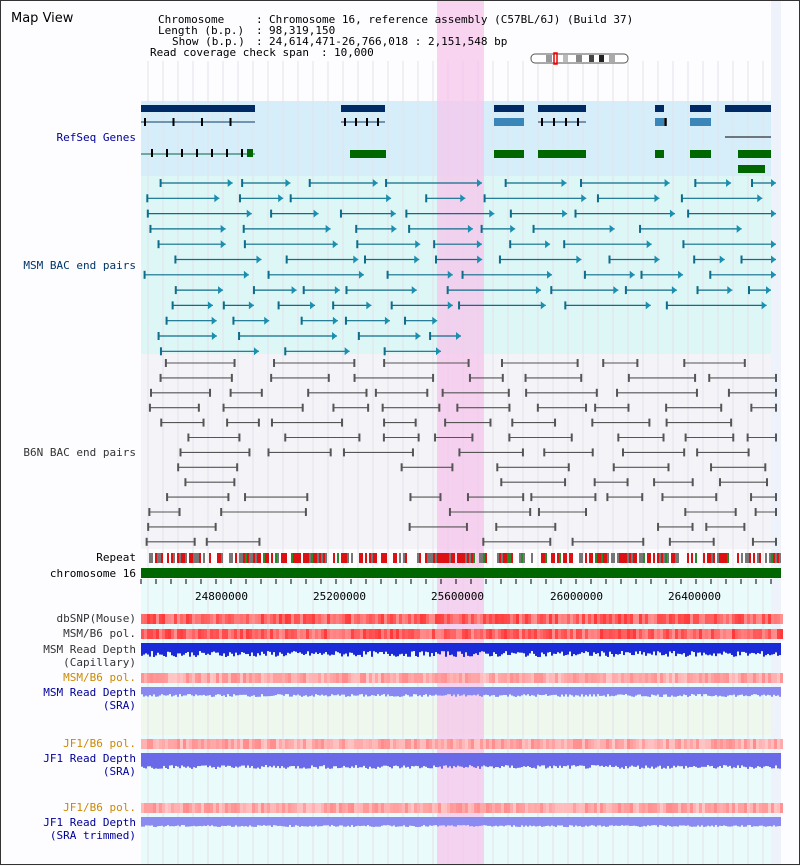 The height and width of the screenshot is (866, 800). I want to click on track-label-b6n-bac: B6N BAC end pairs, so click(79, 452).